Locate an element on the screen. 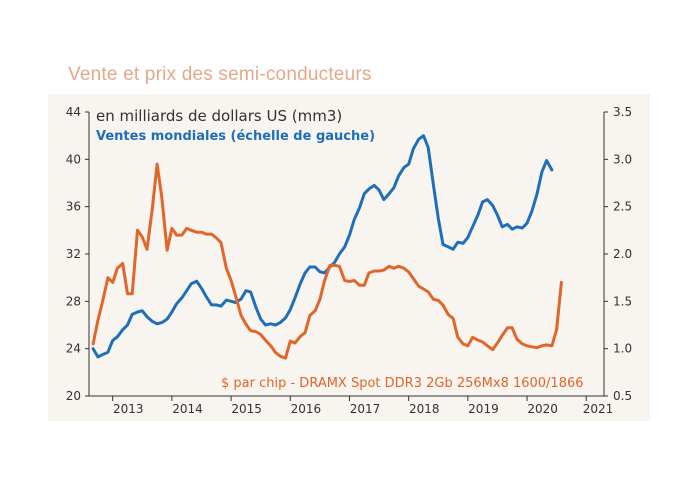  x-tick-label: 2018 is located at coordinates (424, 409).